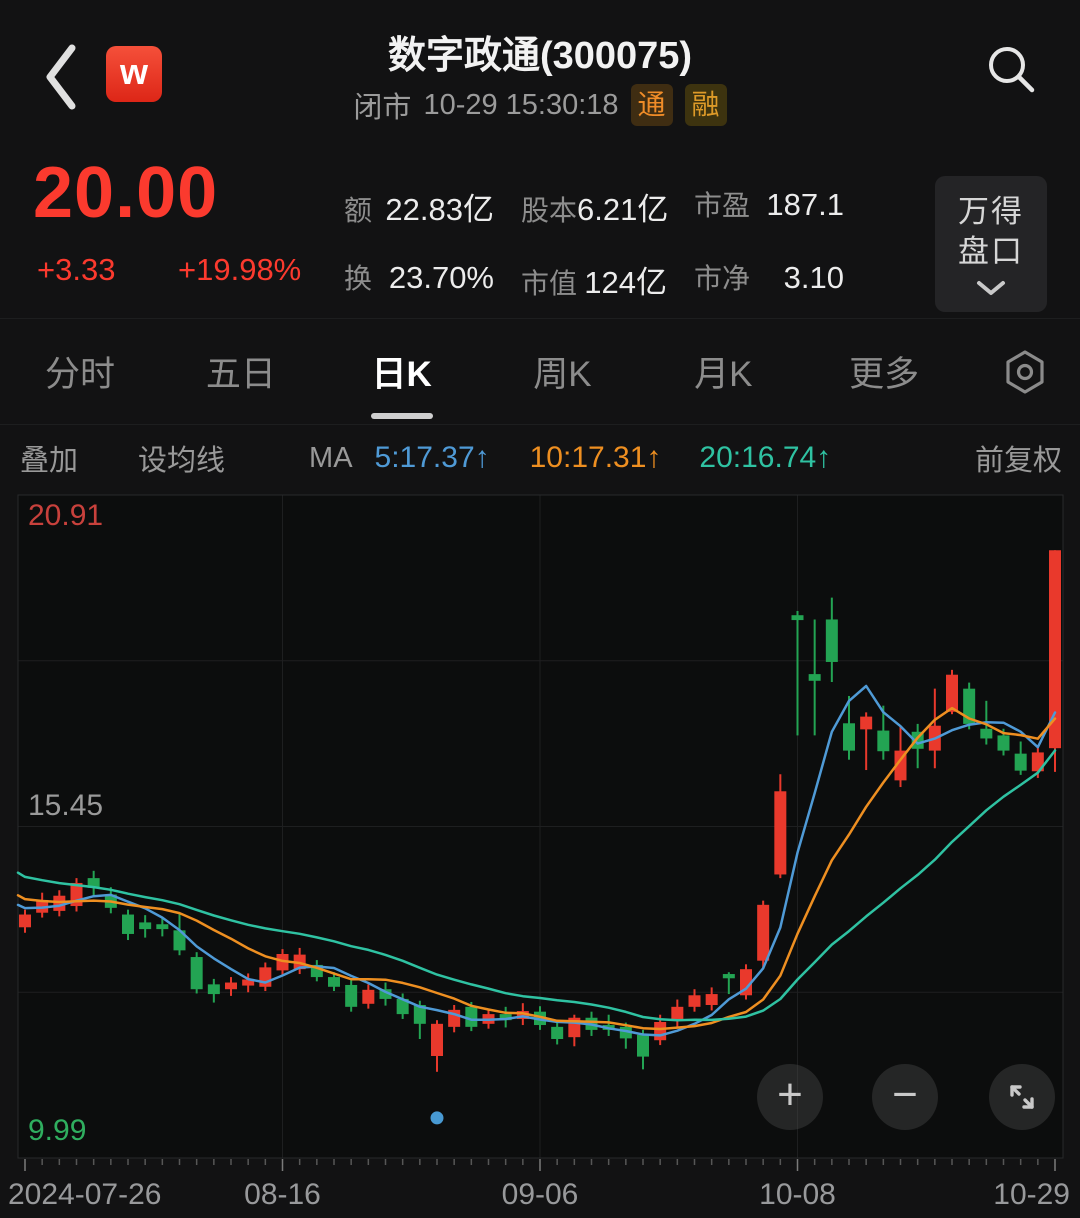 The image size is (1080, 1218). Describe the element at coordinates (790, 1097) in the screenshot. I see `zoom-in-button: +` at that location.